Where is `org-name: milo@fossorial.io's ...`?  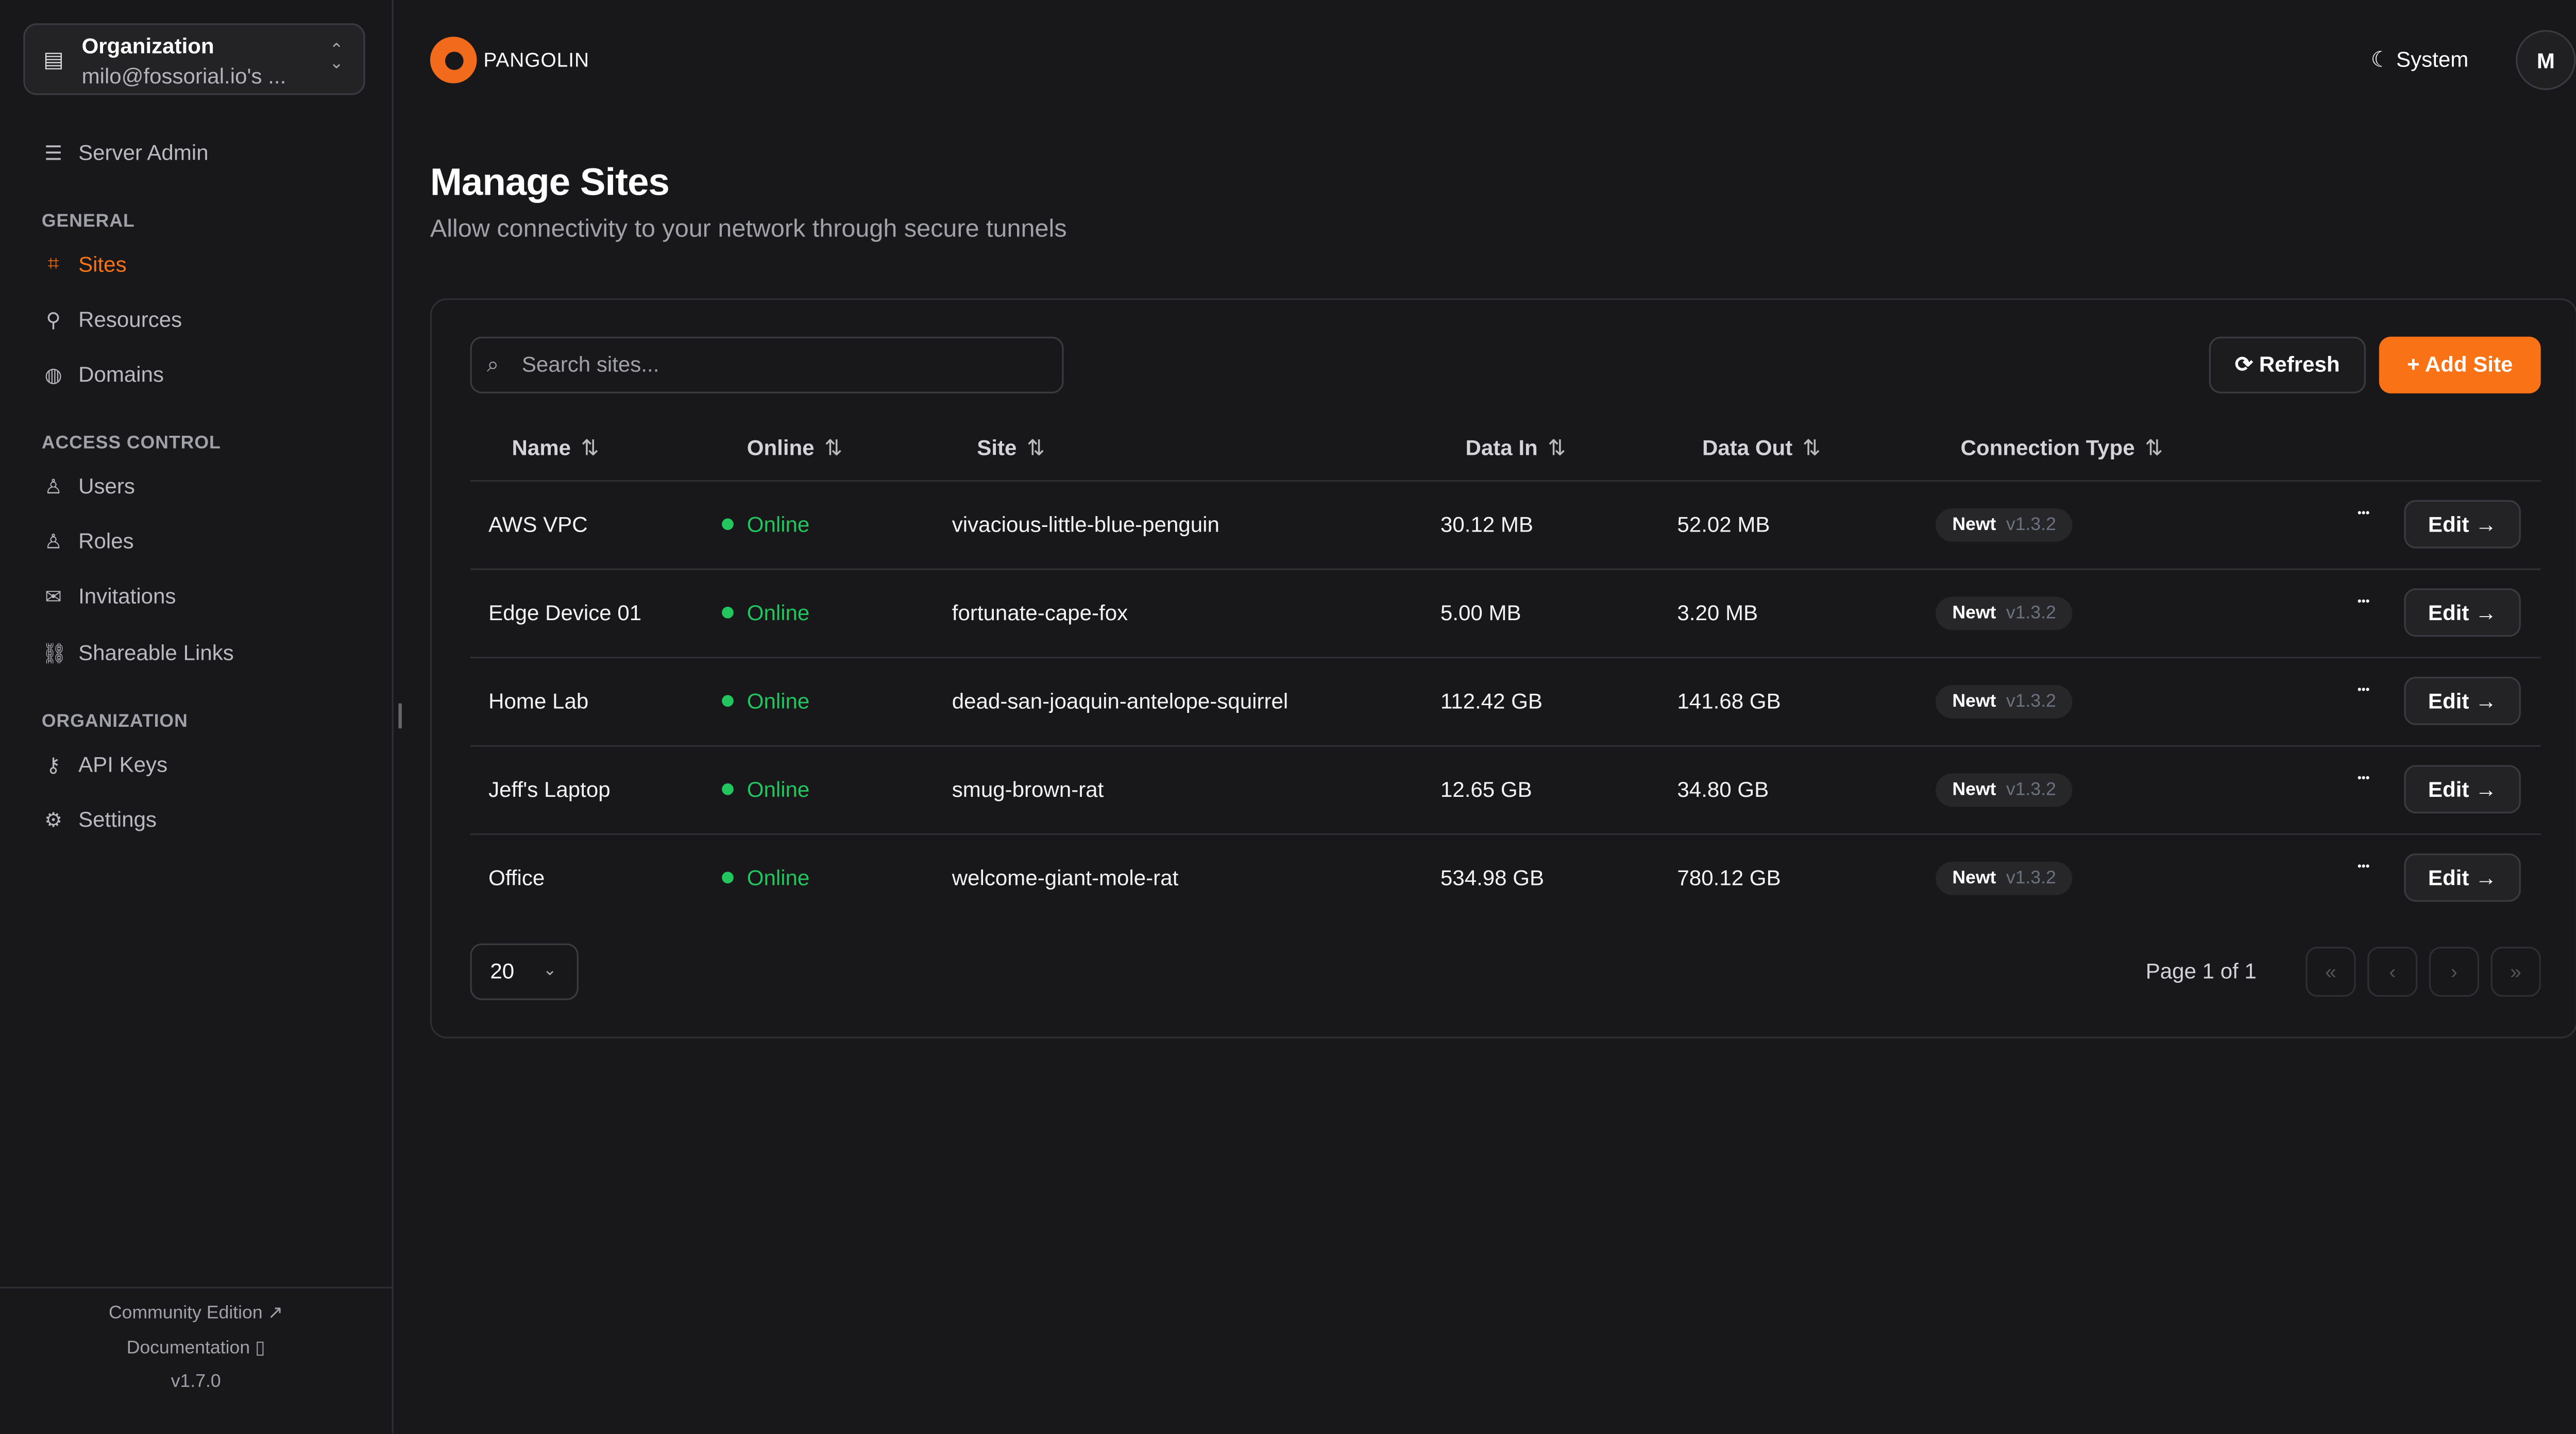 org-name: milo@fossorial.io's ... is located at coordinates (183, 76).